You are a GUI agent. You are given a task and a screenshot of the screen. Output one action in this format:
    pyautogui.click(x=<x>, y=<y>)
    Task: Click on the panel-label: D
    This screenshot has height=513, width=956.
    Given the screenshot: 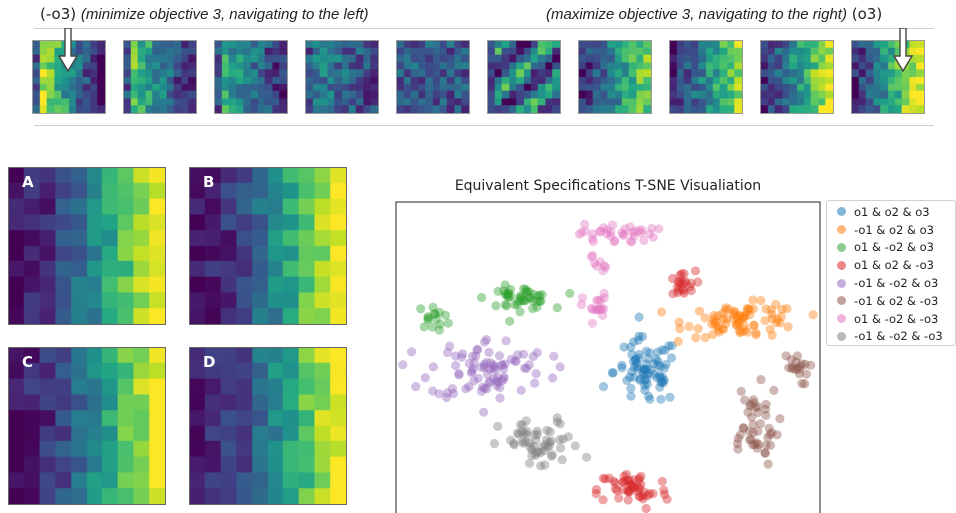 What is the action you would take?
    pyautogui.click(x=209, y=362)
    